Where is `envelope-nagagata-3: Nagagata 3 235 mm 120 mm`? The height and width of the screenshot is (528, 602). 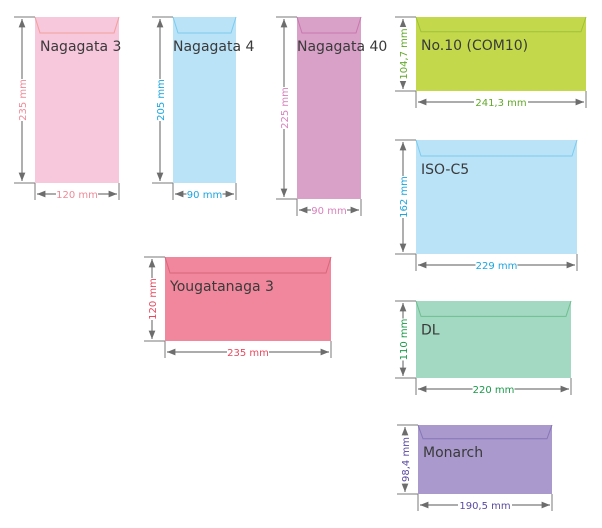
envelope-nagagata-3: Nagagata 3 235 mm 120 mm is located at coordinates (67, 108).